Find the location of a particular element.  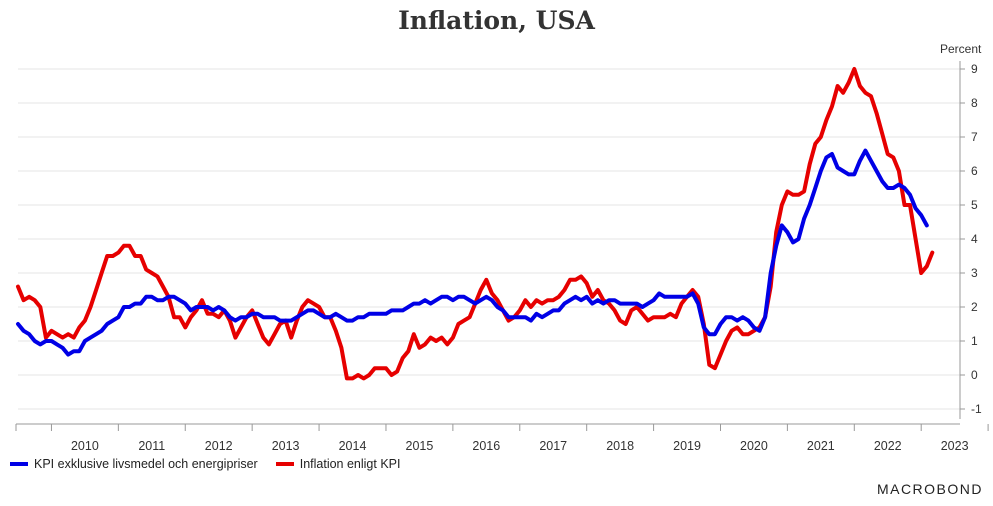

legend-item-headline: Inflation enligt KPI is located at coordinates (338, 464).